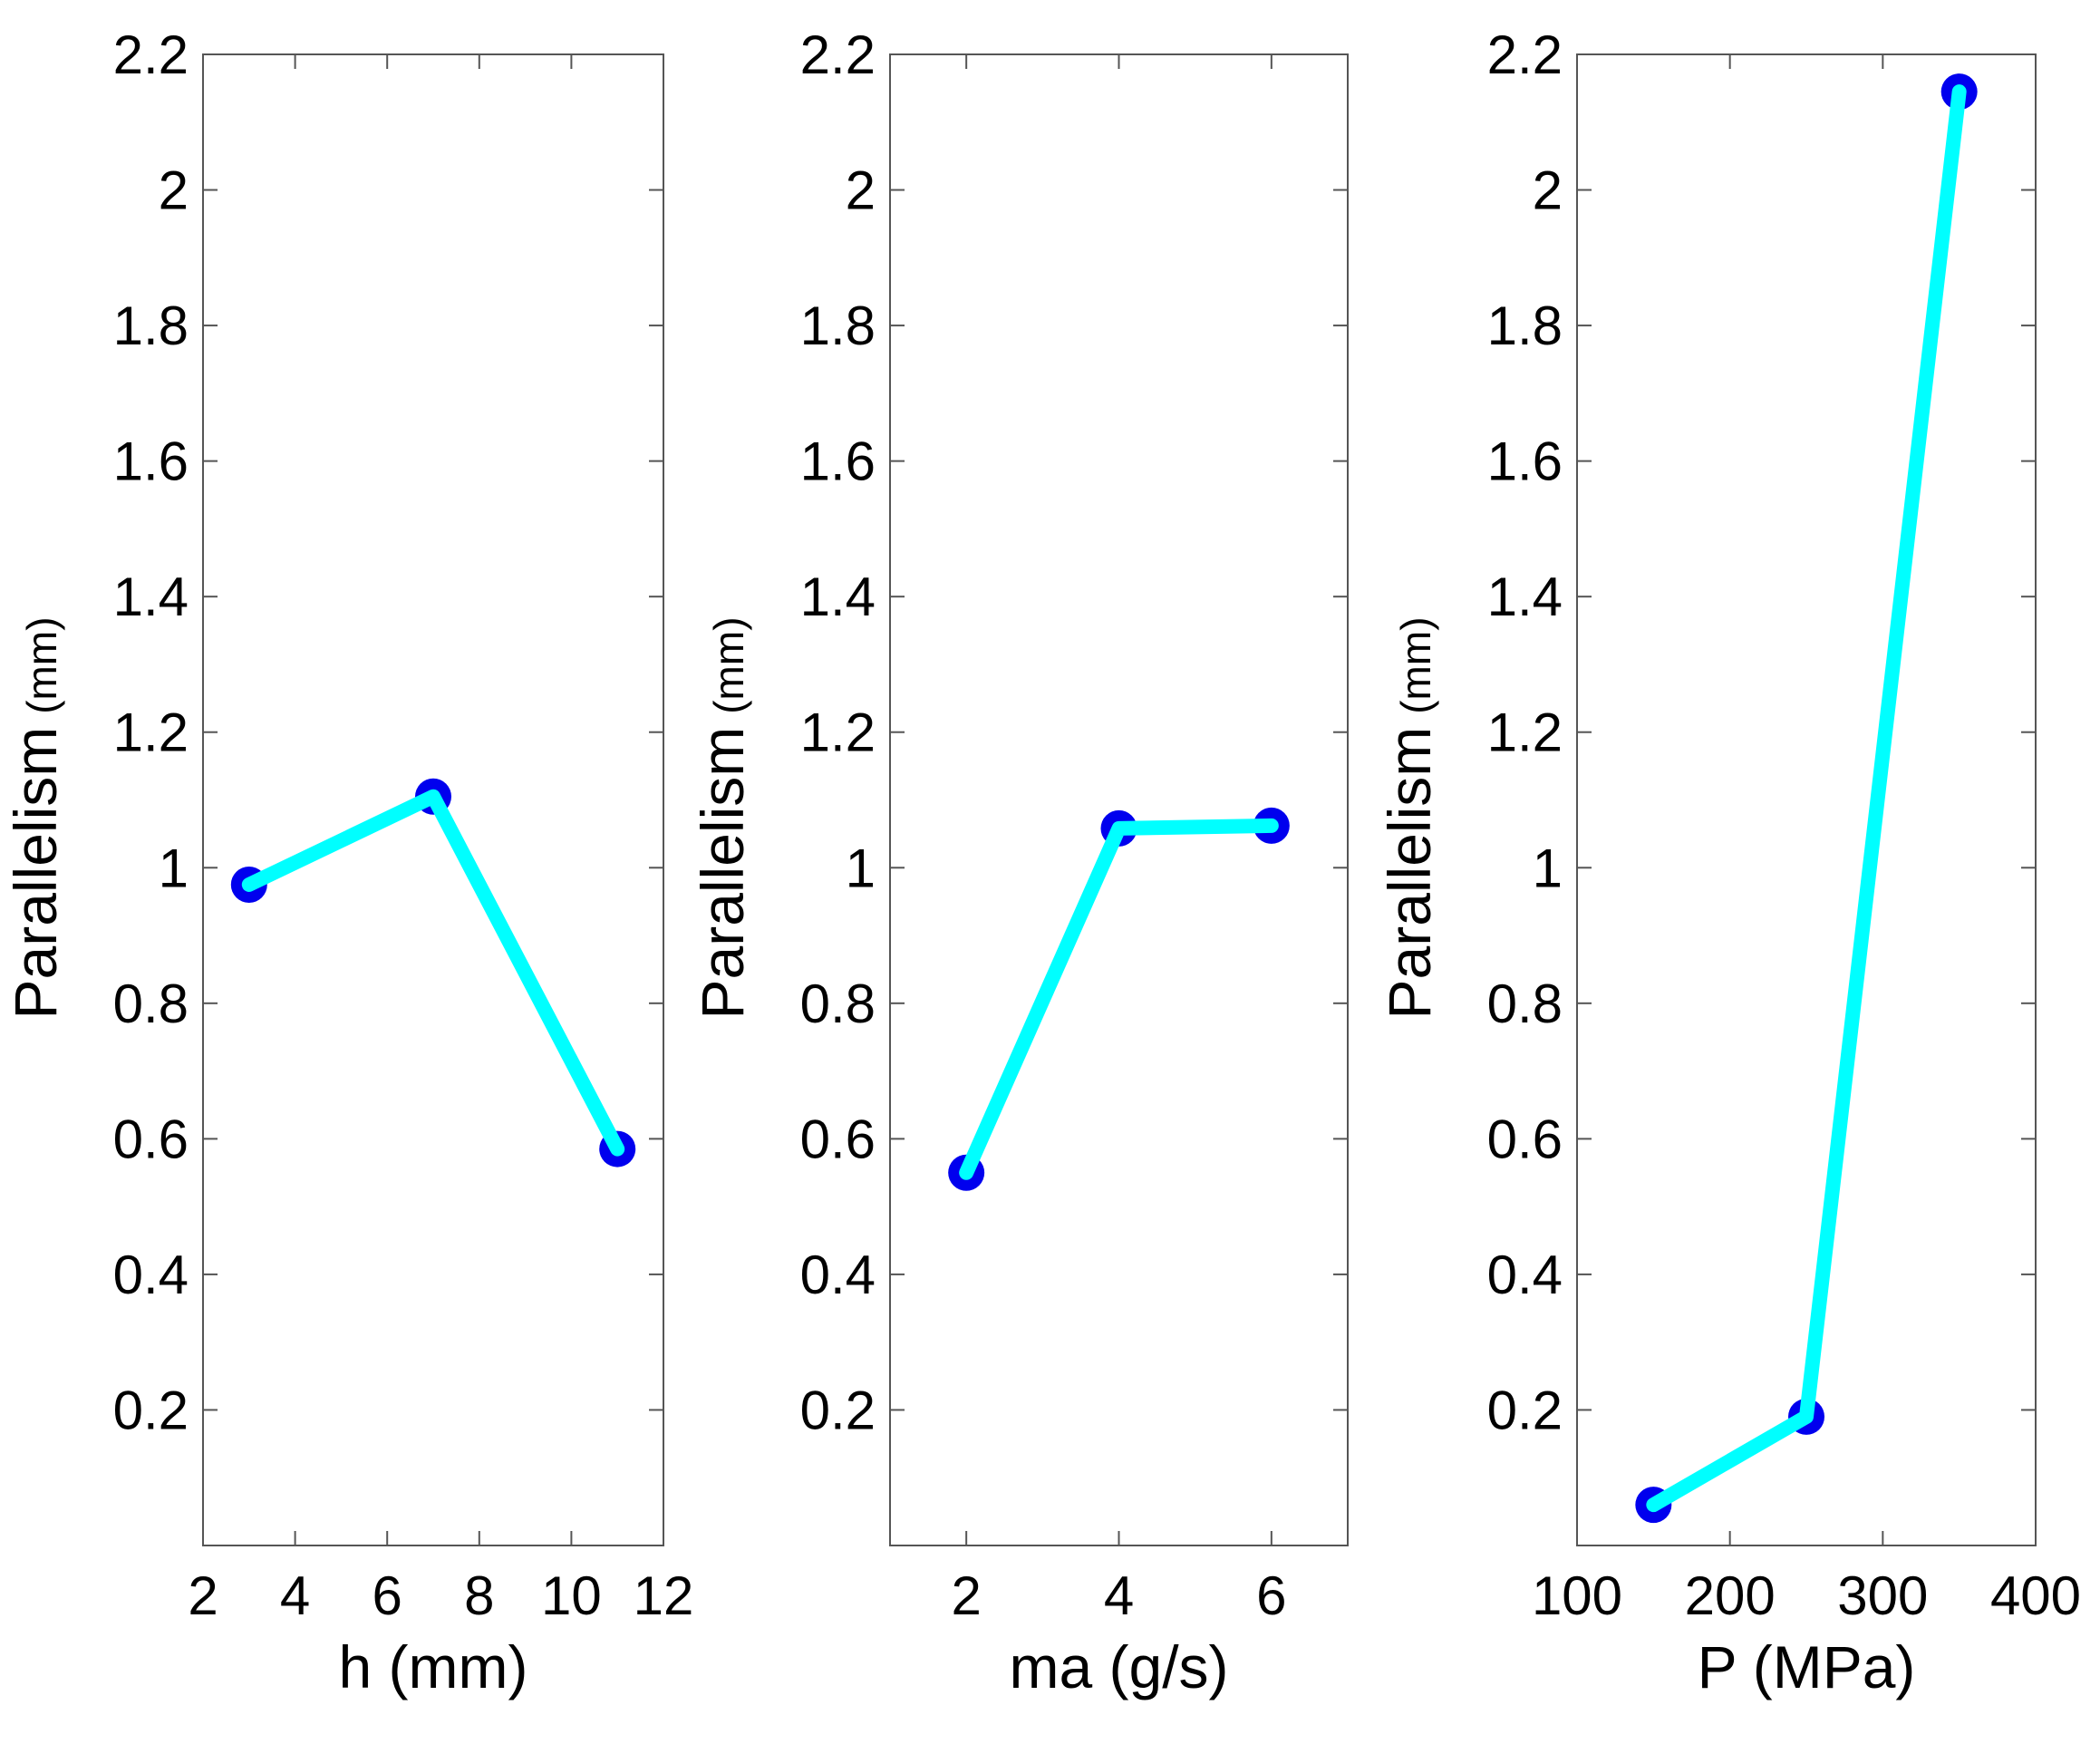 The height and width of the screenshot is (1744, 2100). What do you see at coordinates (1577, 1595) in the screenshot?
I see `x-tick-label: 100` at bounding box center [1577, 1595].